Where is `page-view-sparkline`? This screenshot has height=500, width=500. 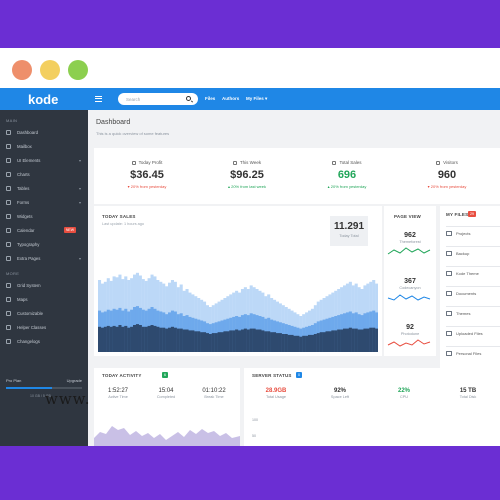
page-view-sparkline is located at coordinates (409, 297).